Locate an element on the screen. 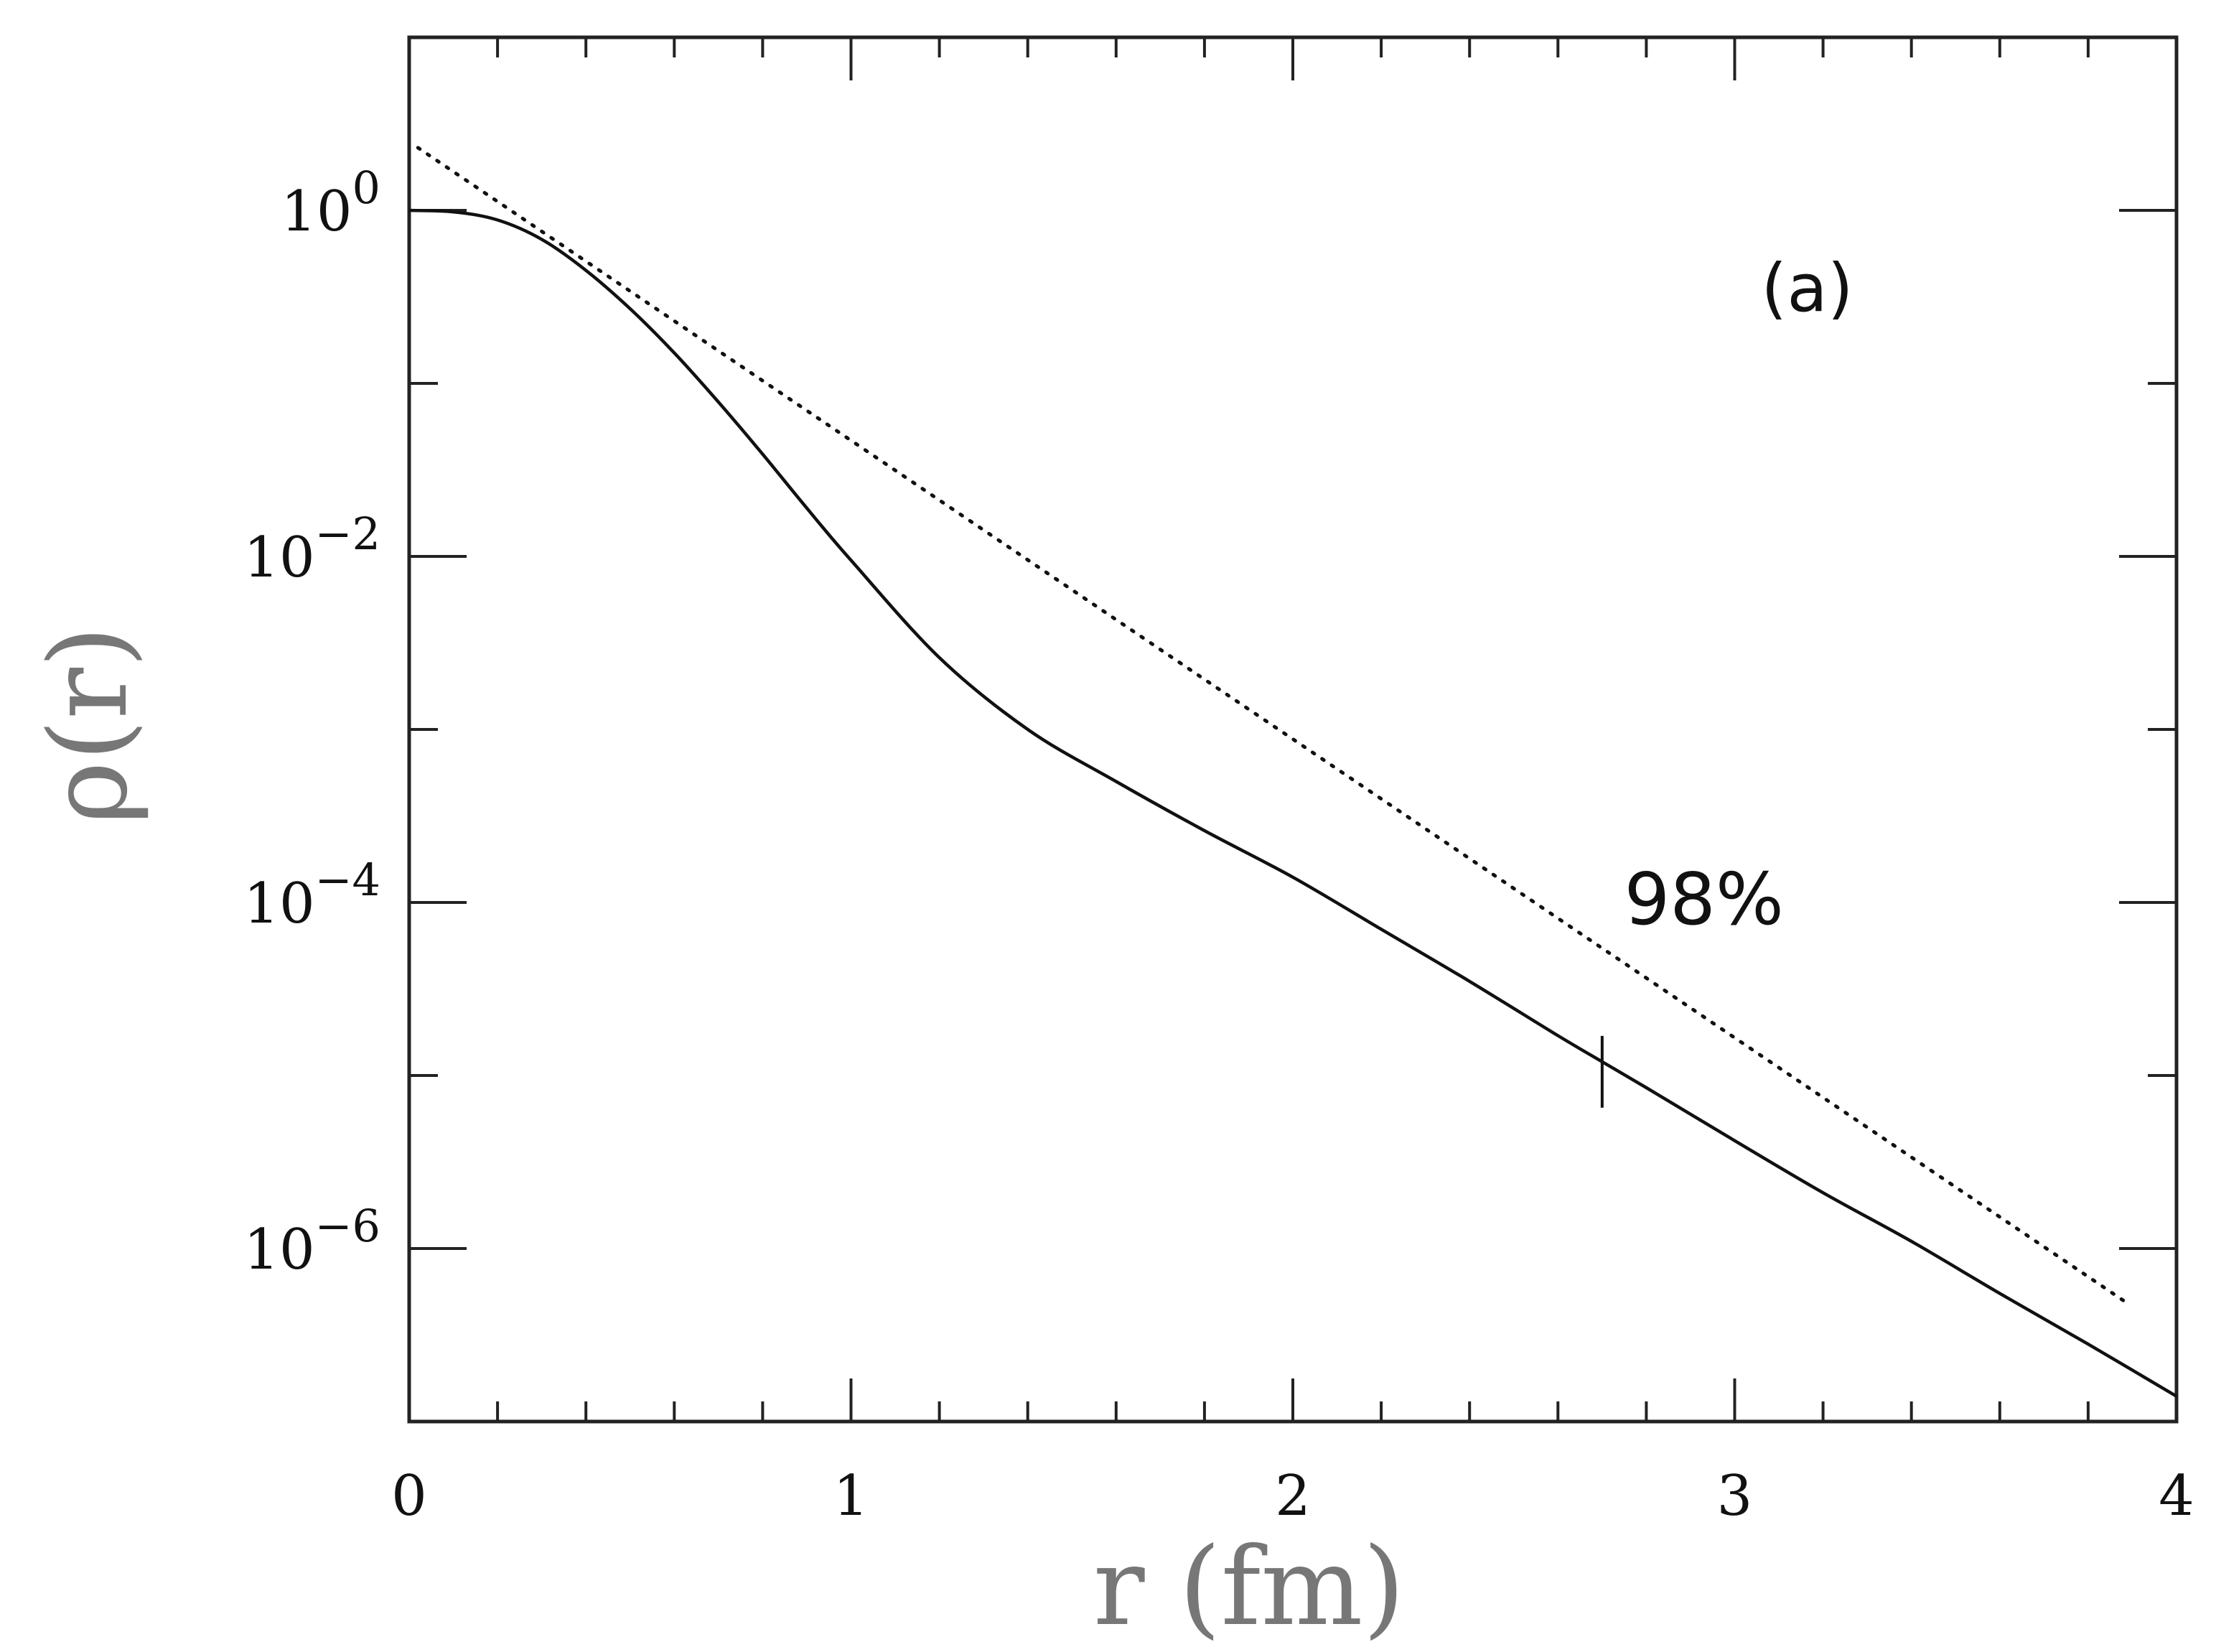 The width and height of the screenshot is (2216, 1652). x-tick-label: 4 is located at coordinates (2176, 1496).